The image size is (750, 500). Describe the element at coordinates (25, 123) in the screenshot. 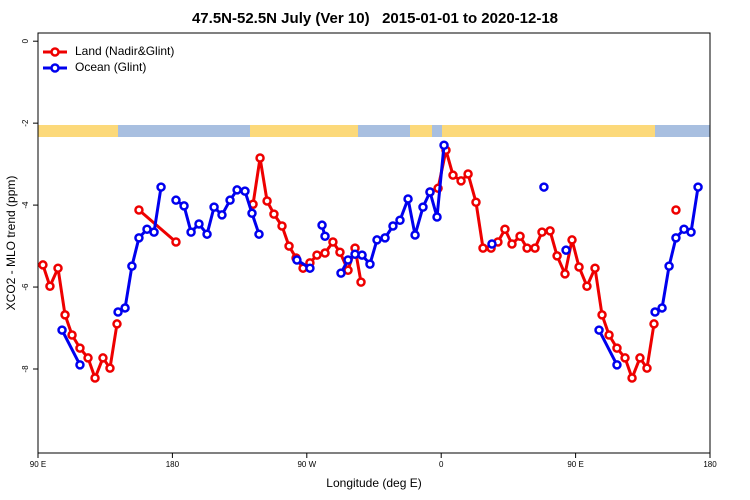

I see `y-tick-label: -2` at that location.